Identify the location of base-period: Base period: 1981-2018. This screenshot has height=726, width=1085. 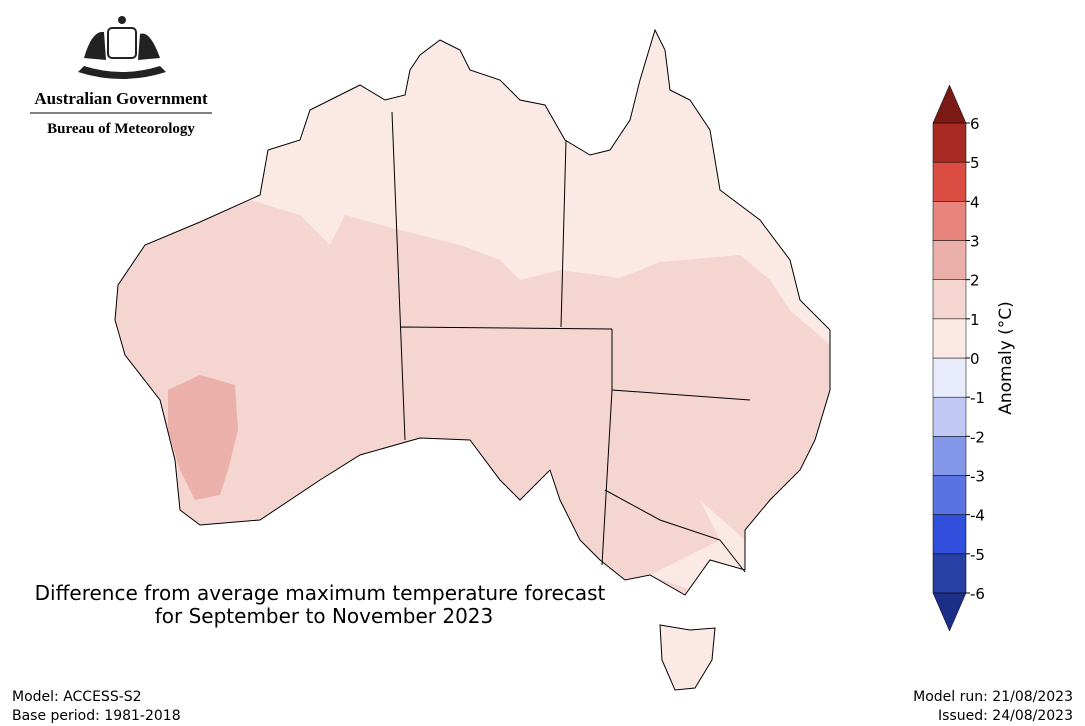
(96, 716).